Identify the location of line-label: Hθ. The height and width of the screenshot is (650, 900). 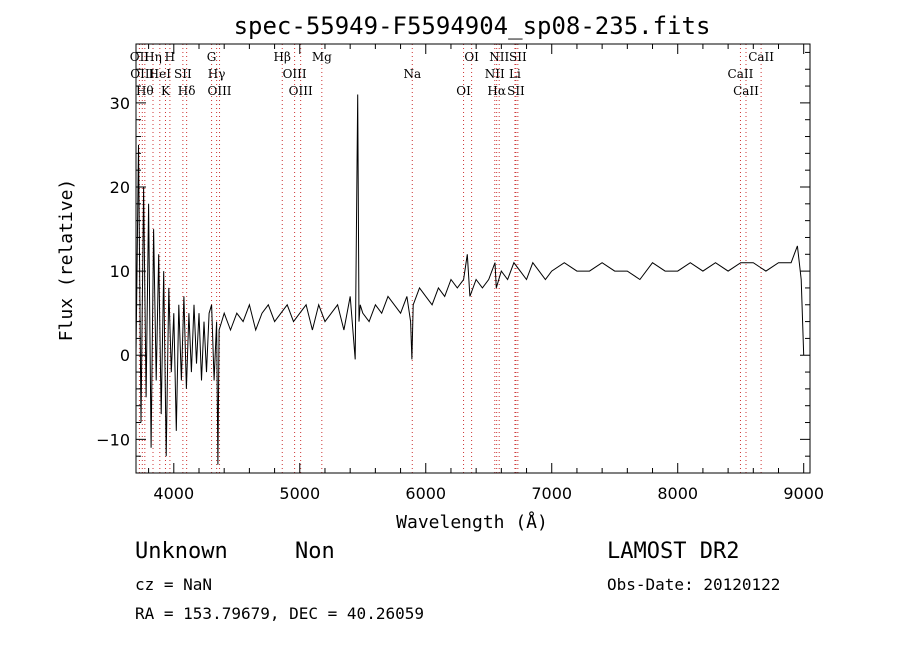
(145, 91).